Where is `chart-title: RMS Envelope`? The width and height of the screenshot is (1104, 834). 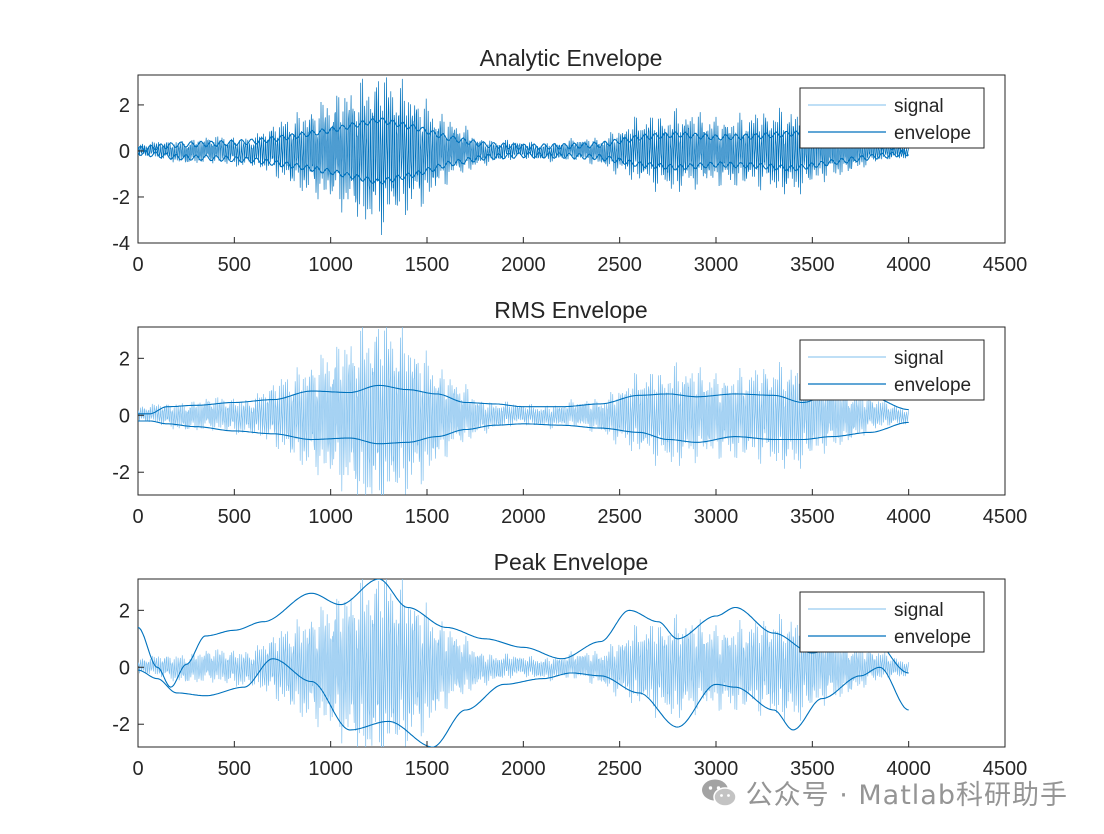
chart-title: RMS Envelope is located at coordinates (570, 310).